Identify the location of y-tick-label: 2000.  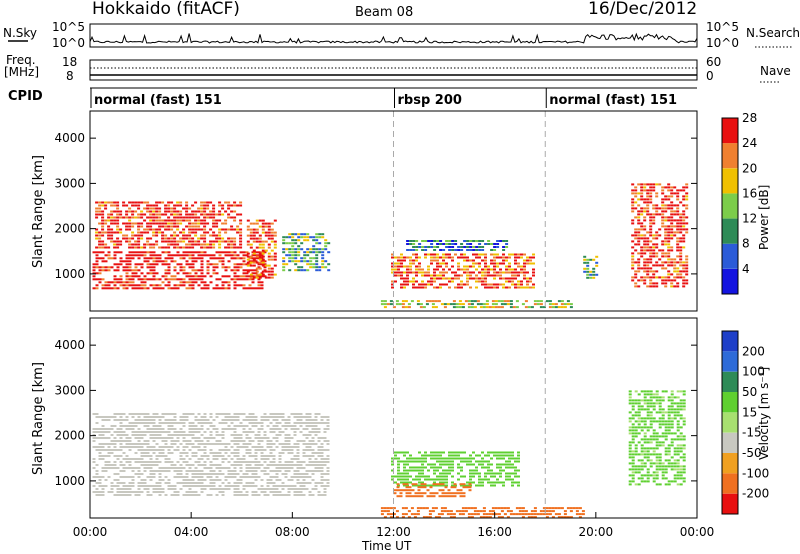
(69, 229).